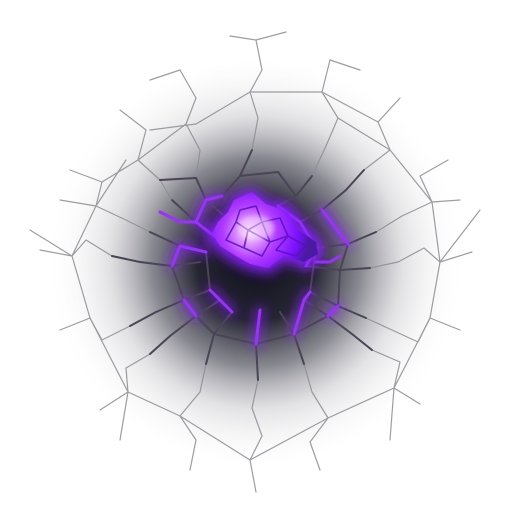  Describe the element at coordinates (256, 228) in the screenshot. I see `glow-core-highlight` at that location.